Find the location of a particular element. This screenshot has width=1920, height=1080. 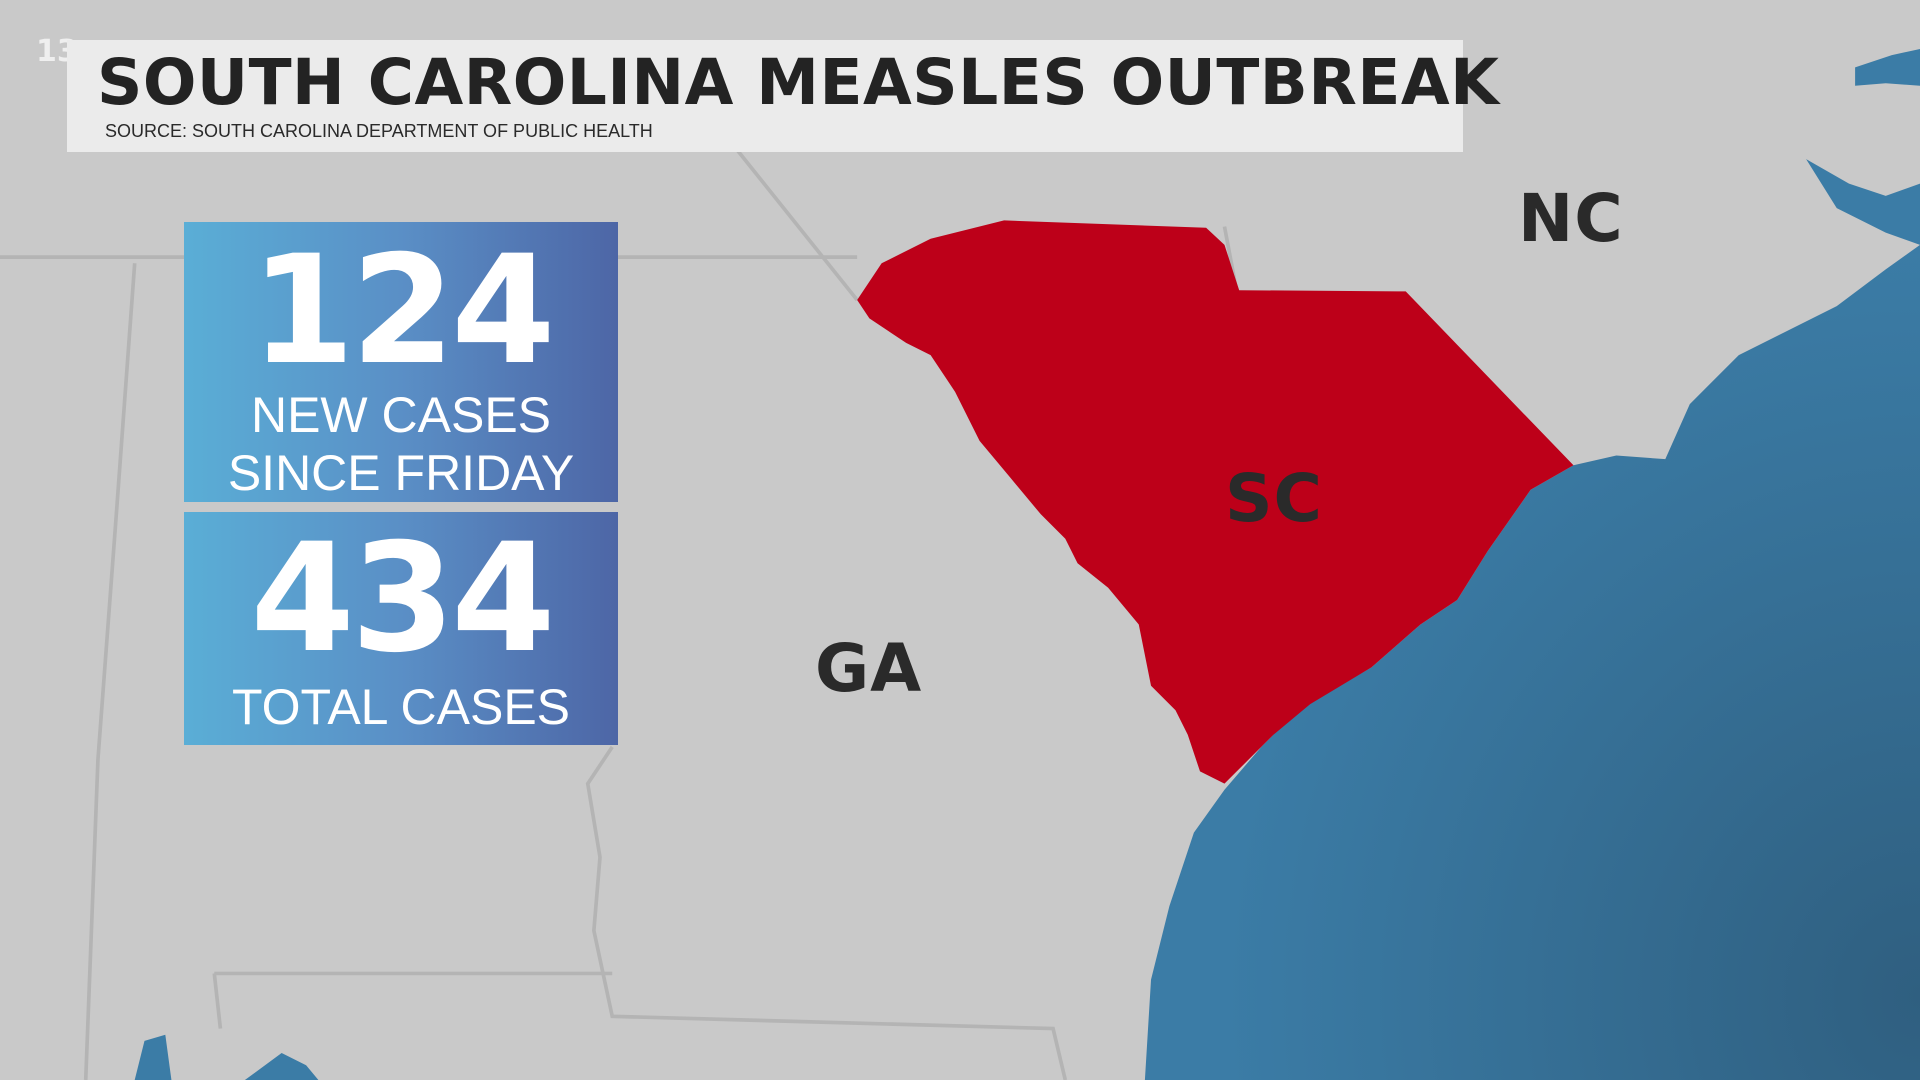

new-cases-panel: 124 NEW CASES SINCE FRIDAY is located at coordinates (401, 362).